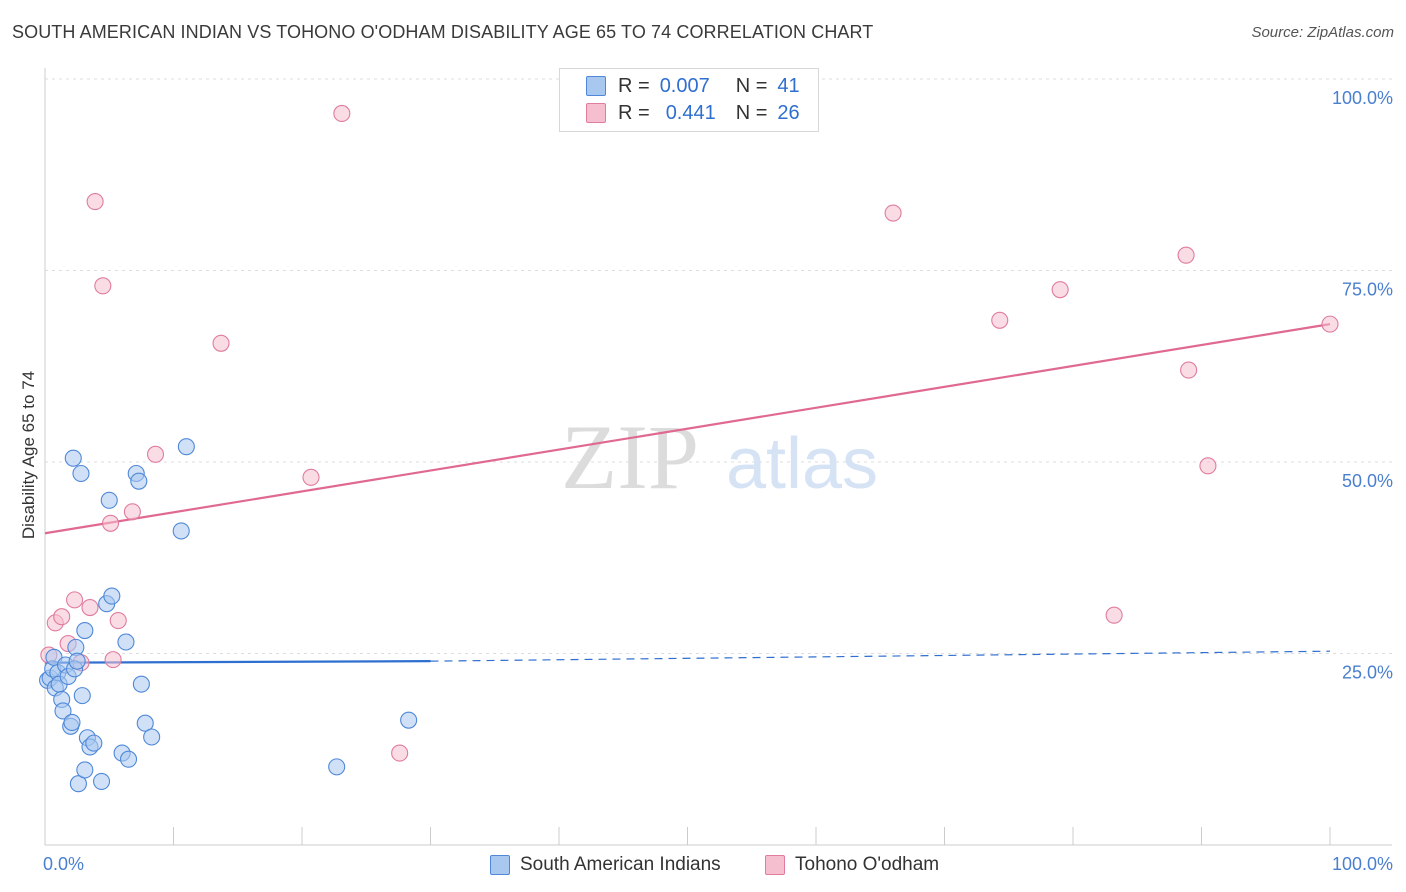 The image size is (1406, 892). What do you see at coordinates (28, 455) in the screenshot?
I see `y-axis-title: Disability Age 65 to 74` at bounding box center [28, 455].